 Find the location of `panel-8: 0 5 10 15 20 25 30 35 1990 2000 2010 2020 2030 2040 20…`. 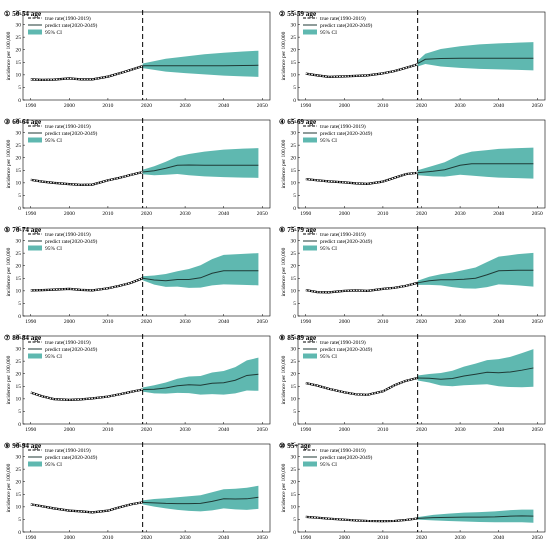

panel-8: 0 5 10 15 20 25 30 35 1990 2000 2010 2020 2030 2040 20… is located at coordinates (412, 383).